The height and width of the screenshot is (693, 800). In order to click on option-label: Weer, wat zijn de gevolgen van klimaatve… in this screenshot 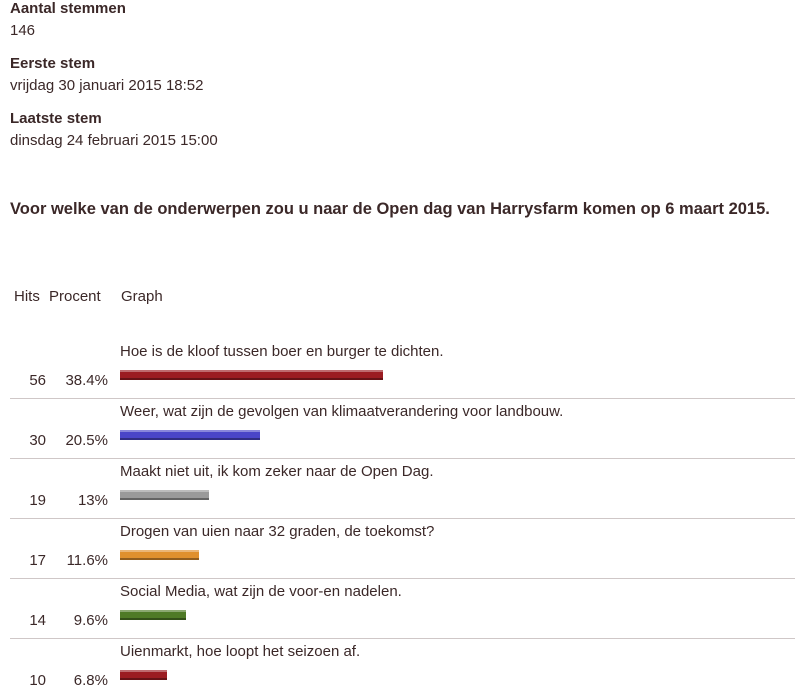, I will do `click(342, 411)`.